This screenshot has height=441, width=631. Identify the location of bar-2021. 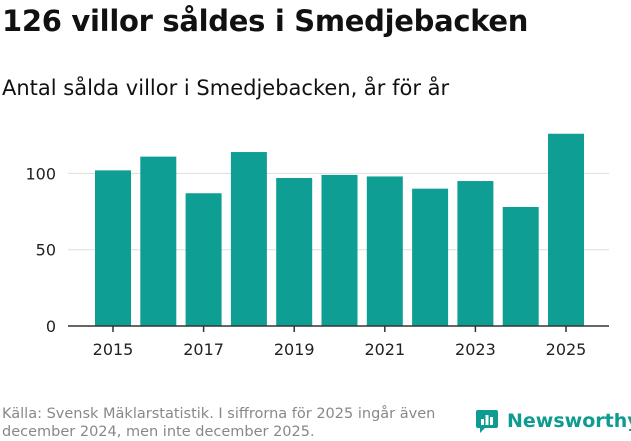
(384, 251).